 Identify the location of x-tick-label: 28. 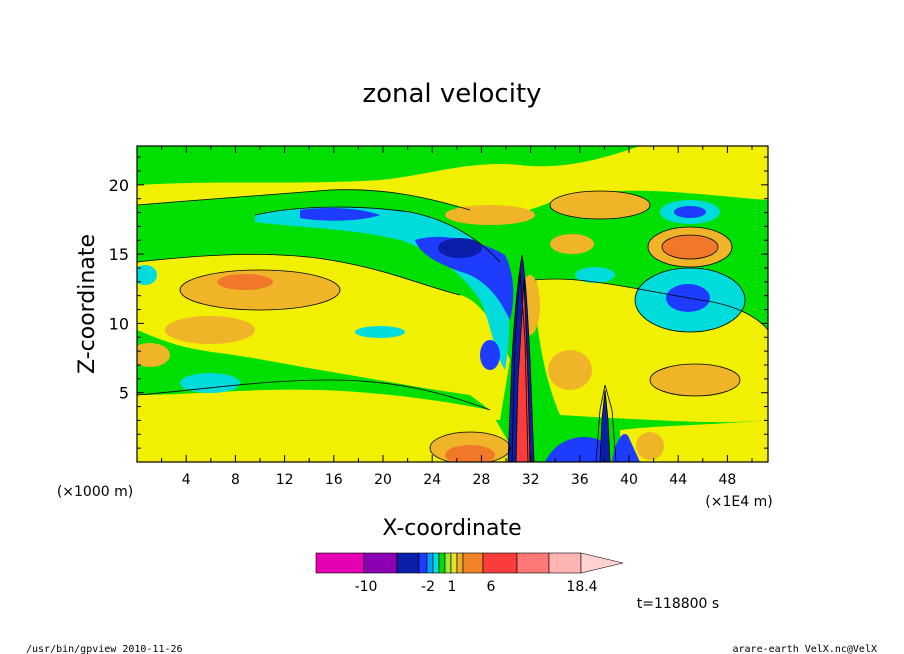
(481, 480).